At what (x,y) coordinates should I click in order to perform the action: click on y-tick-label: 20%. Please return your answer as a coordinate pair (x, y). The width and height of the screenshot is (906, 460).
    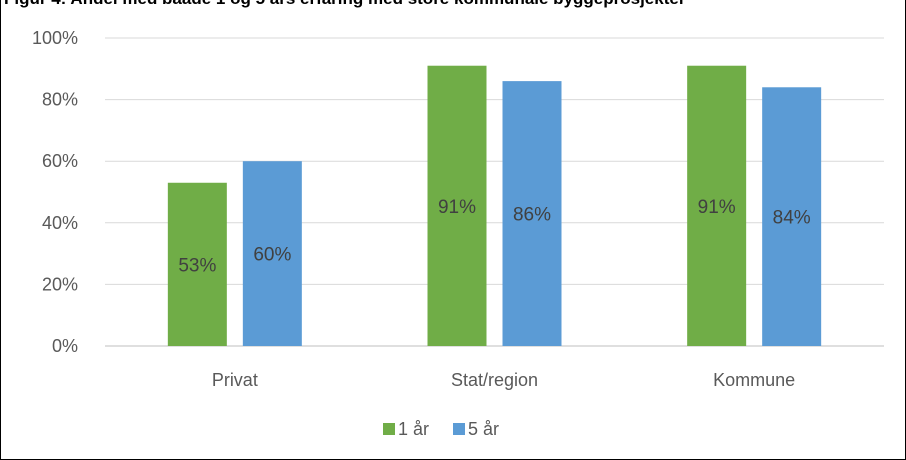
    Looking at the image, I should click on (60, 284).